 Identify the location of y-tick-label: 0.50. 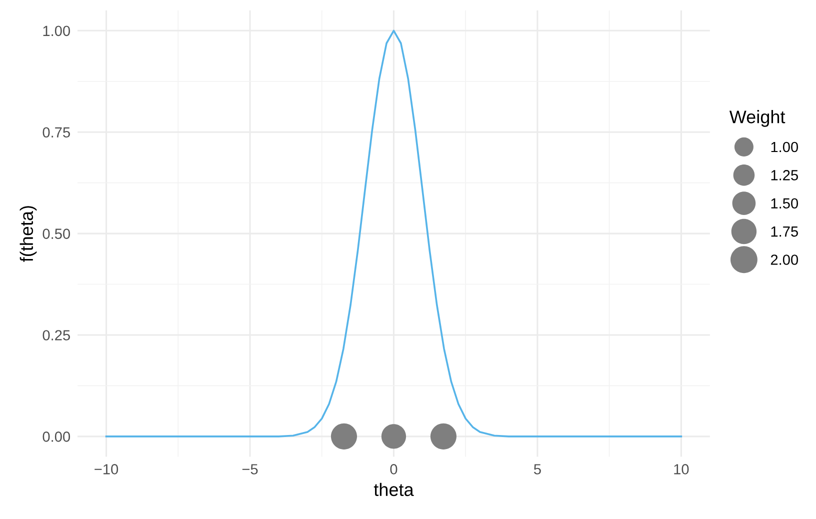
(56, 233).